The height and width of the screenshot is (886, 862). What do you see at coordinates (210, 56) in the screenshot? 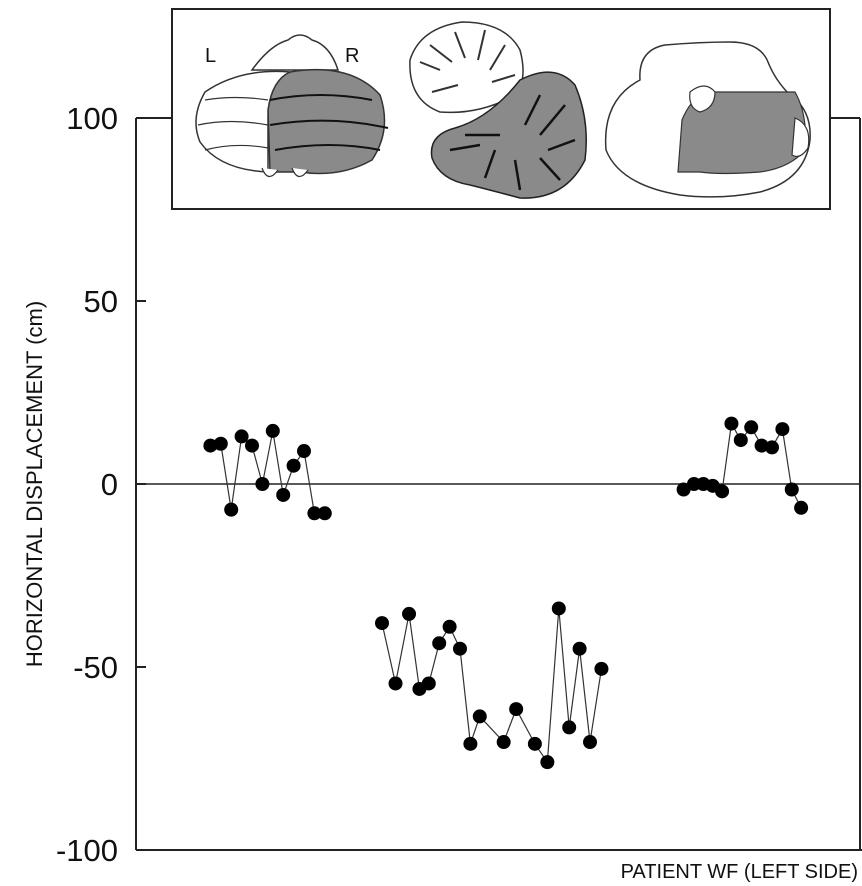
I see `inset-label-left: L` at bounding box center [210, 56].